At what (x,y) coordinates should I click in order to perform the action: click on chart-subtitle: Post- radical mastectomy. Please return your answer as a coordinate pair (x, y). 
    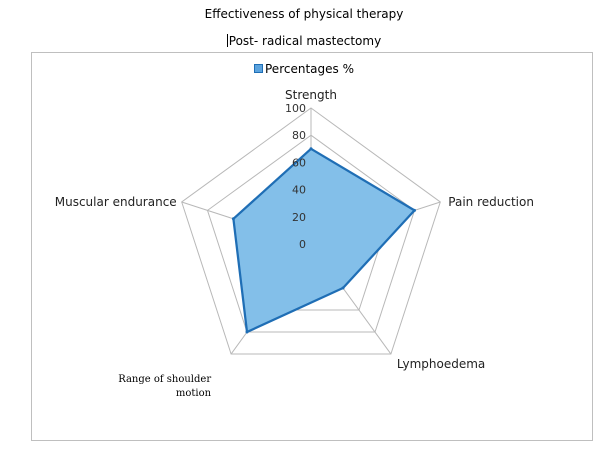
    Looking at the image, I should click on (304, 41).